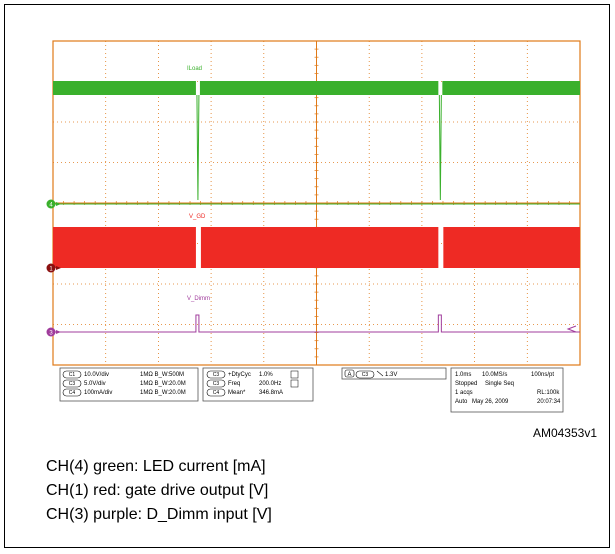 The height and width of the screenshot is (554, 615). What do you see at coordinates (98, 393) in the screenshot?
I see `channel-scale: 100mA/div` at bounding box center [98, 393].